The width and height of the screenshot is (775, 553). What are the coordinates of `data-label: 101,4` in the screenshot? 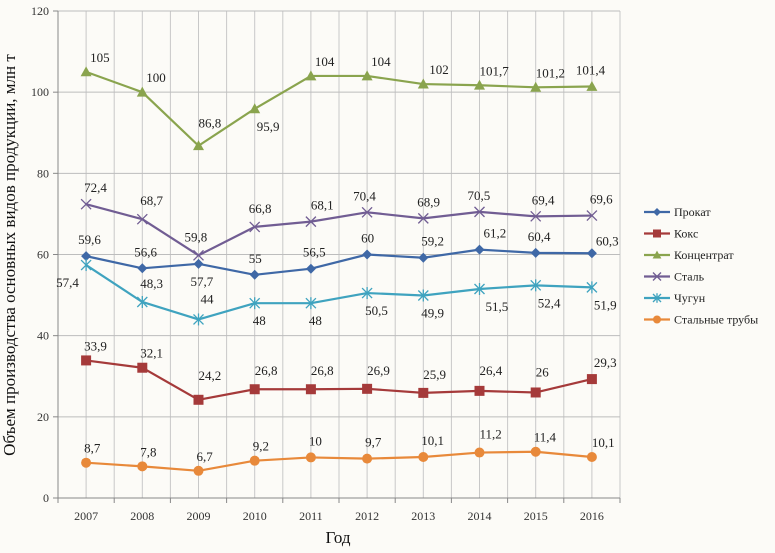 It's located at (591, 69).